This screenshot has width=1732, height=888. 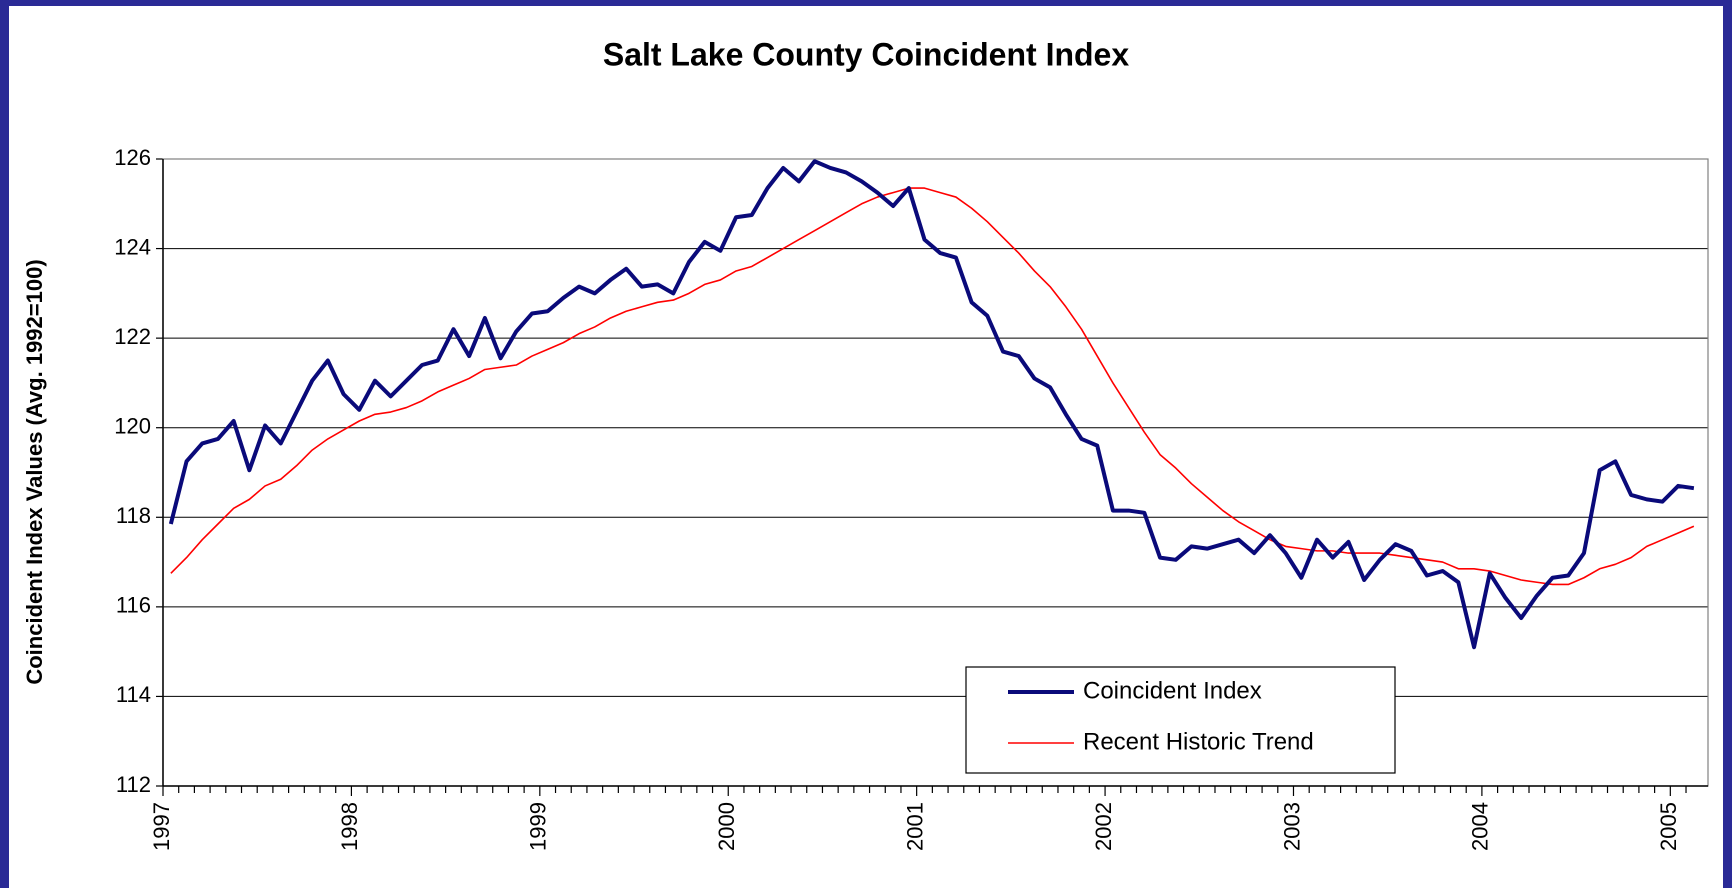 What do you see at coordinates (866, 54) in the screenshot?
I see `chart-title: Salt Lake County Coincident Index` at bounding box center [866, 54].